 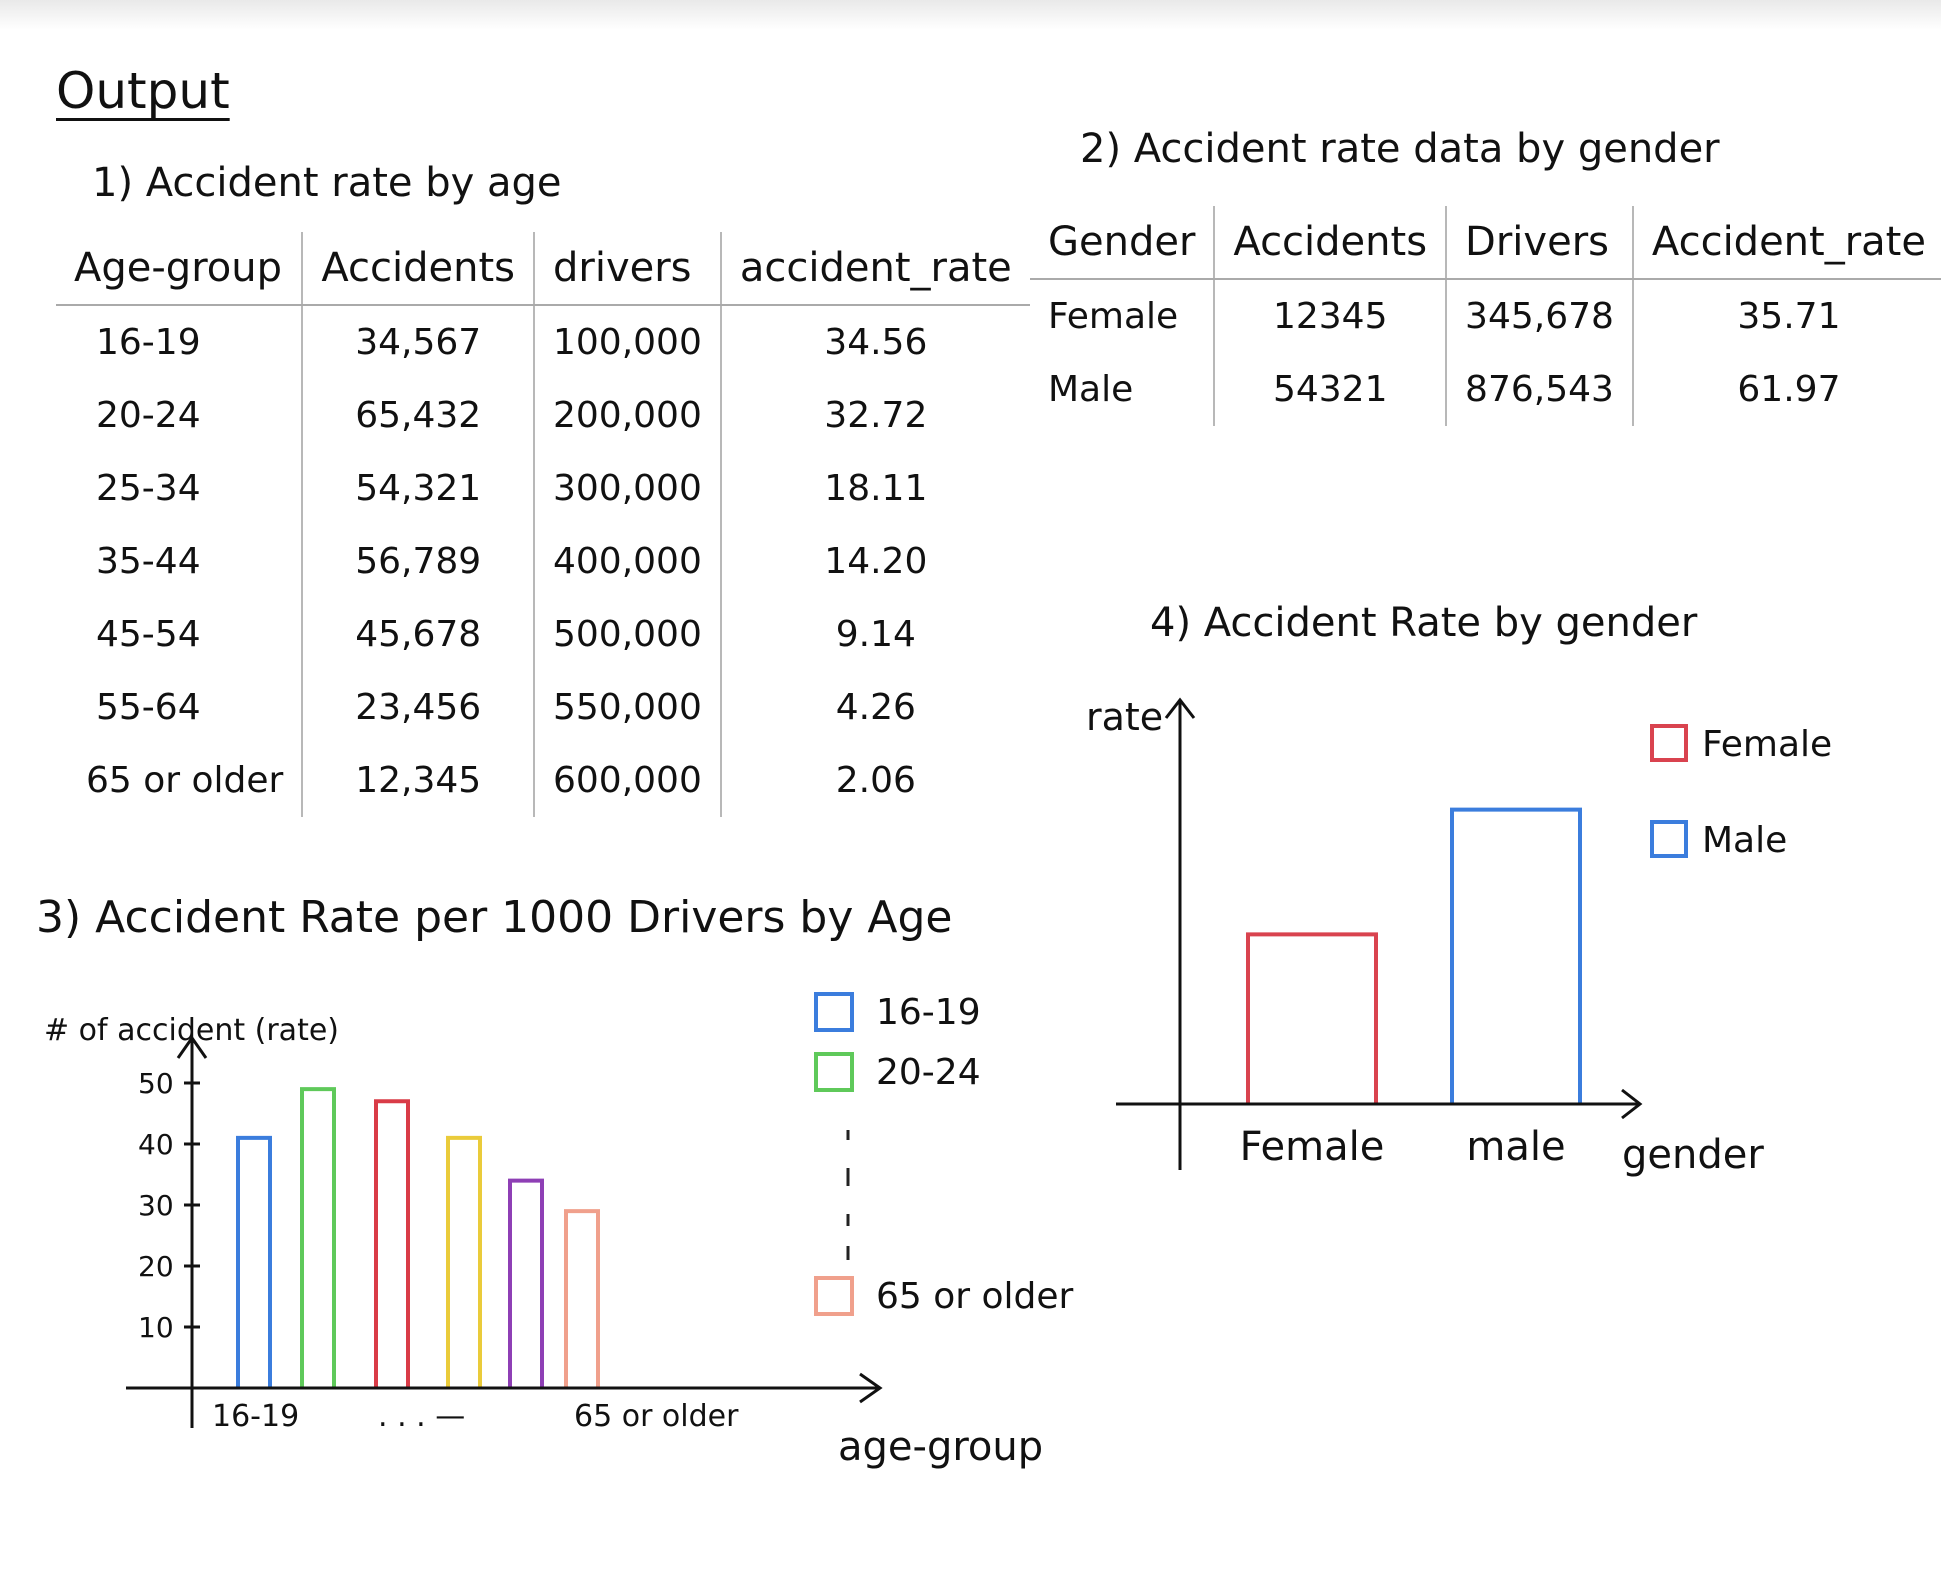 I want to click on x-tick-label: . . . —, so click(x=421, y=1416).